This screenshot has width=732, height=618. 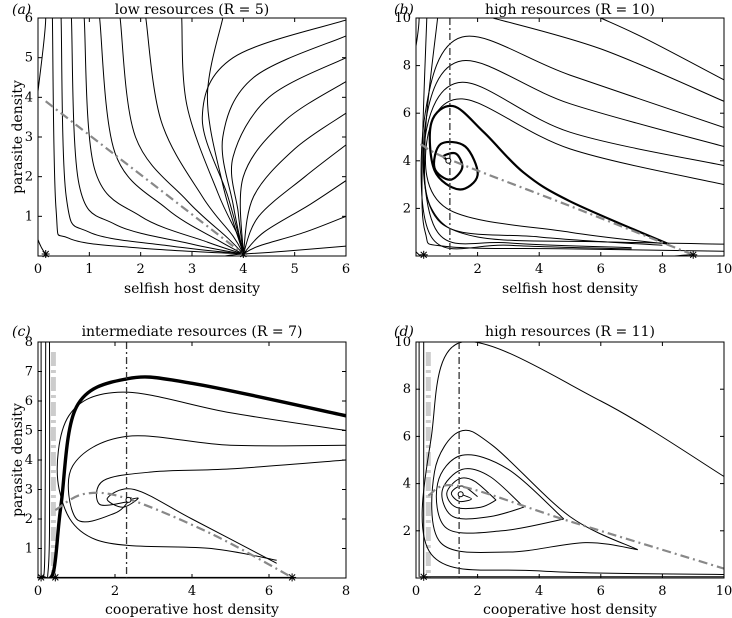 What do you see at coordinates (89, 269) in the screenshot?
I see `x-tick-label: 1` at bounding box center [89, 269].